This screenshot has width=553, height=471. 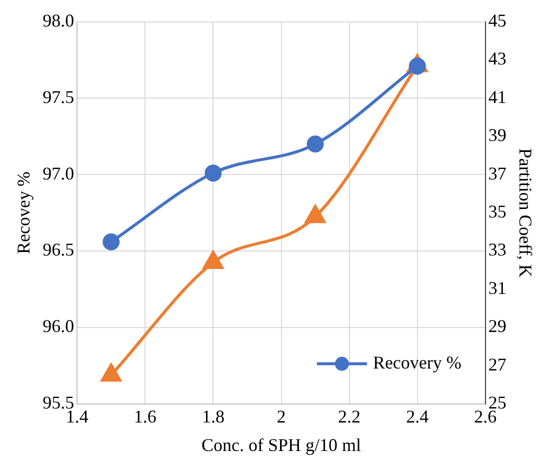 What do you see at coordinates (58, 173) in the screenshot?
I see `y-tick-label: 97.0` at bounding box center [58, 173].